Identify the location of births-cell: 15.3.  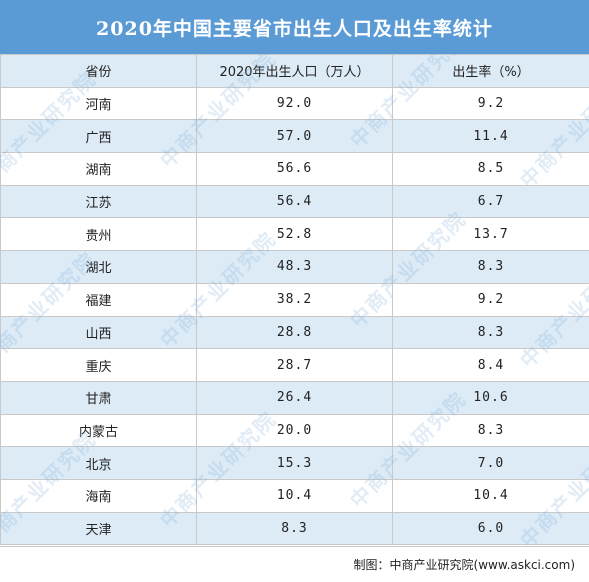
(294, 463).